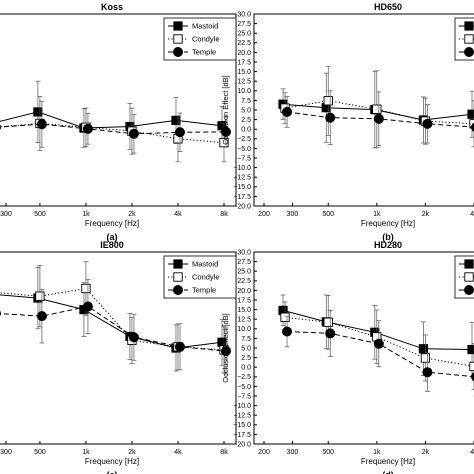 This screenshot has width=474, height=474. I want to click on y-tick-label: 17.5, so click(244, 300).